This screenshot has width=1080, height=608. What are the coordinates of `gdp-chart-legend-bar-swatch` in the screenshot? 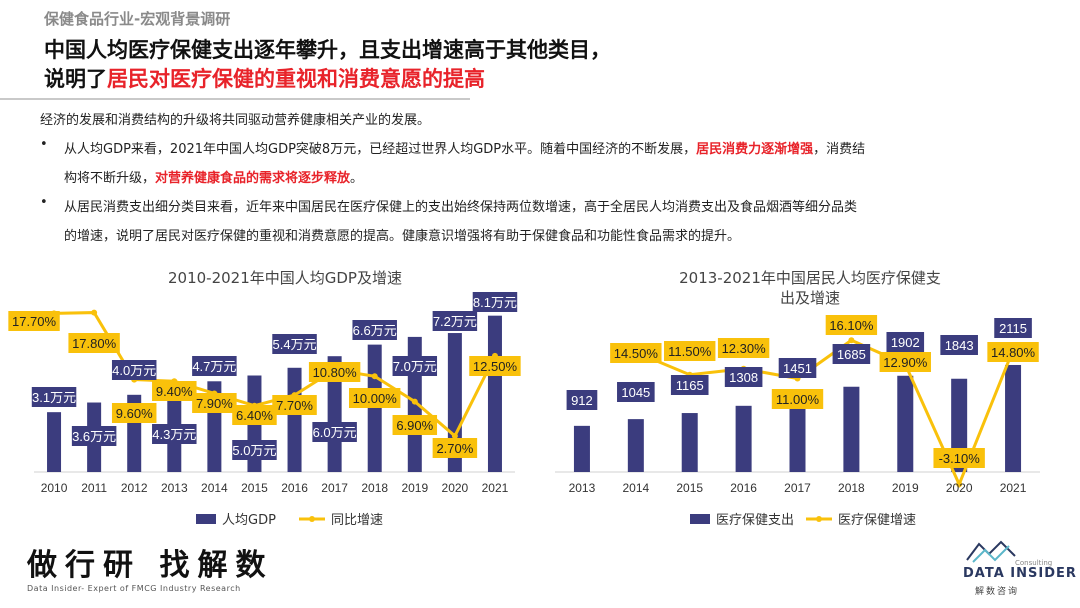 It's located at (206, 519).